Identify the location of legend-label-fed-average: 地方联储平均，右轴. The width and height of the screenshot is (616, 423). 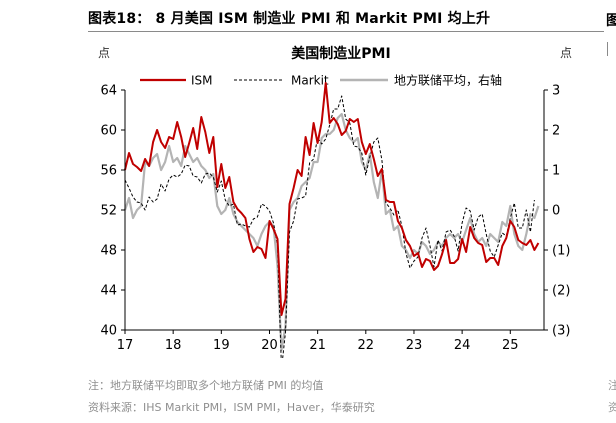
(448, 80).